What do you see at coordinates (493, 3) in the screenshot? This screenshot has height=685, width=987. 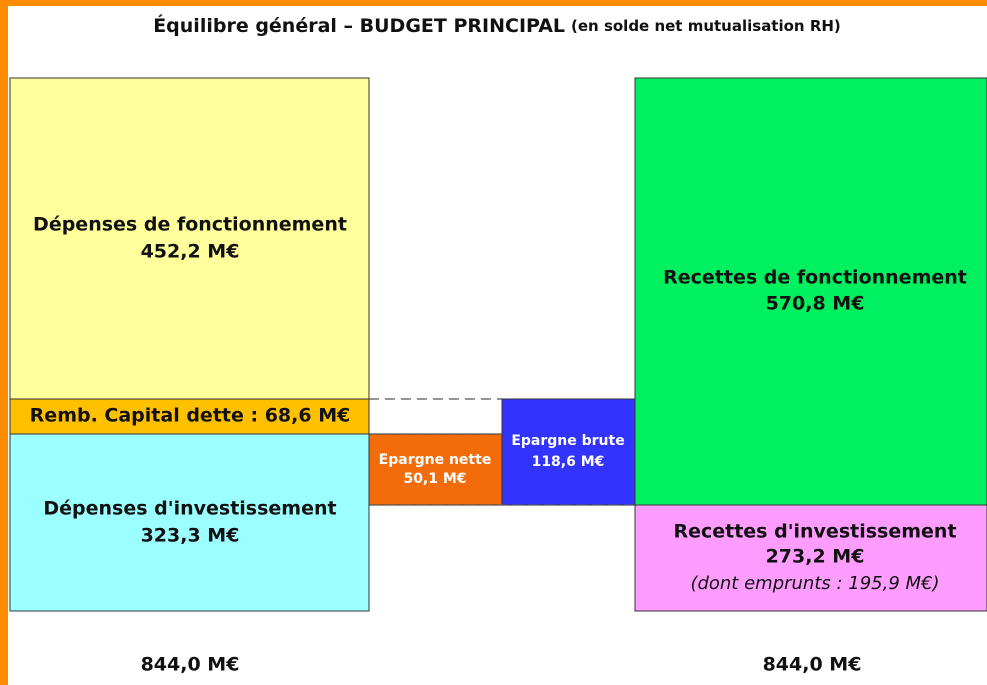 I see `top-border` at bounding box center [493, 3].